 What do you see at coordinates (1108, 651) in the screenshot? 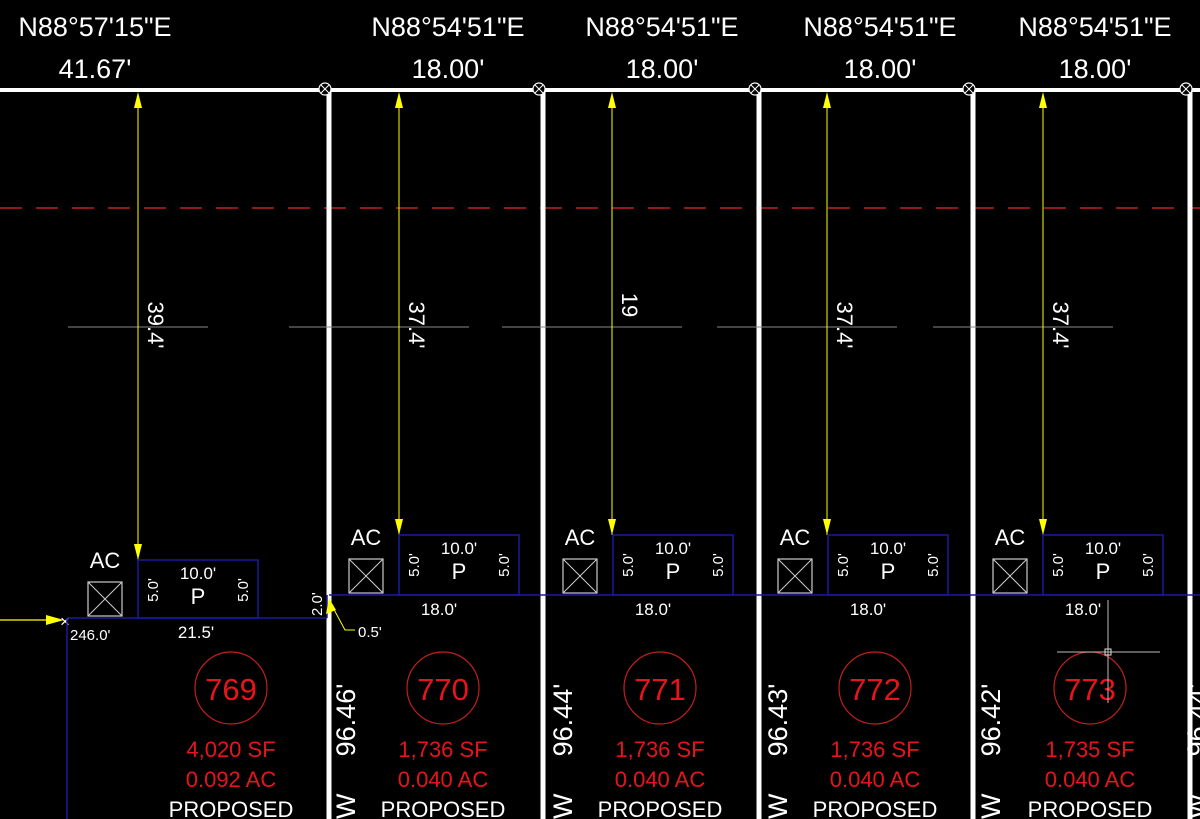
I see `crosshair-cursor` at bounding box center [1108, 651].